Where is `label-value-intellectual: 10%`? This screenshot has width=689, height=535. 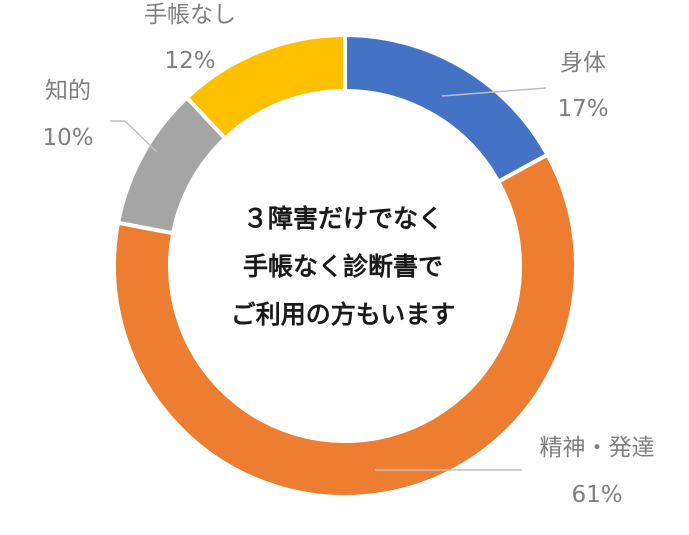
label-value-intellectual: 10% is located at coordinates (67, 138).